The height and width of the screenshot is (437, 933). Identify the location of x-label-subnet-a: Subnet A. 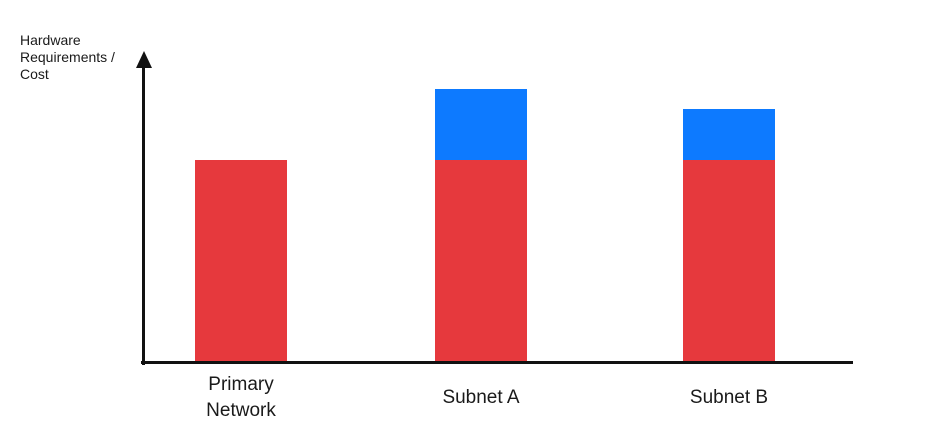
(481, 397).